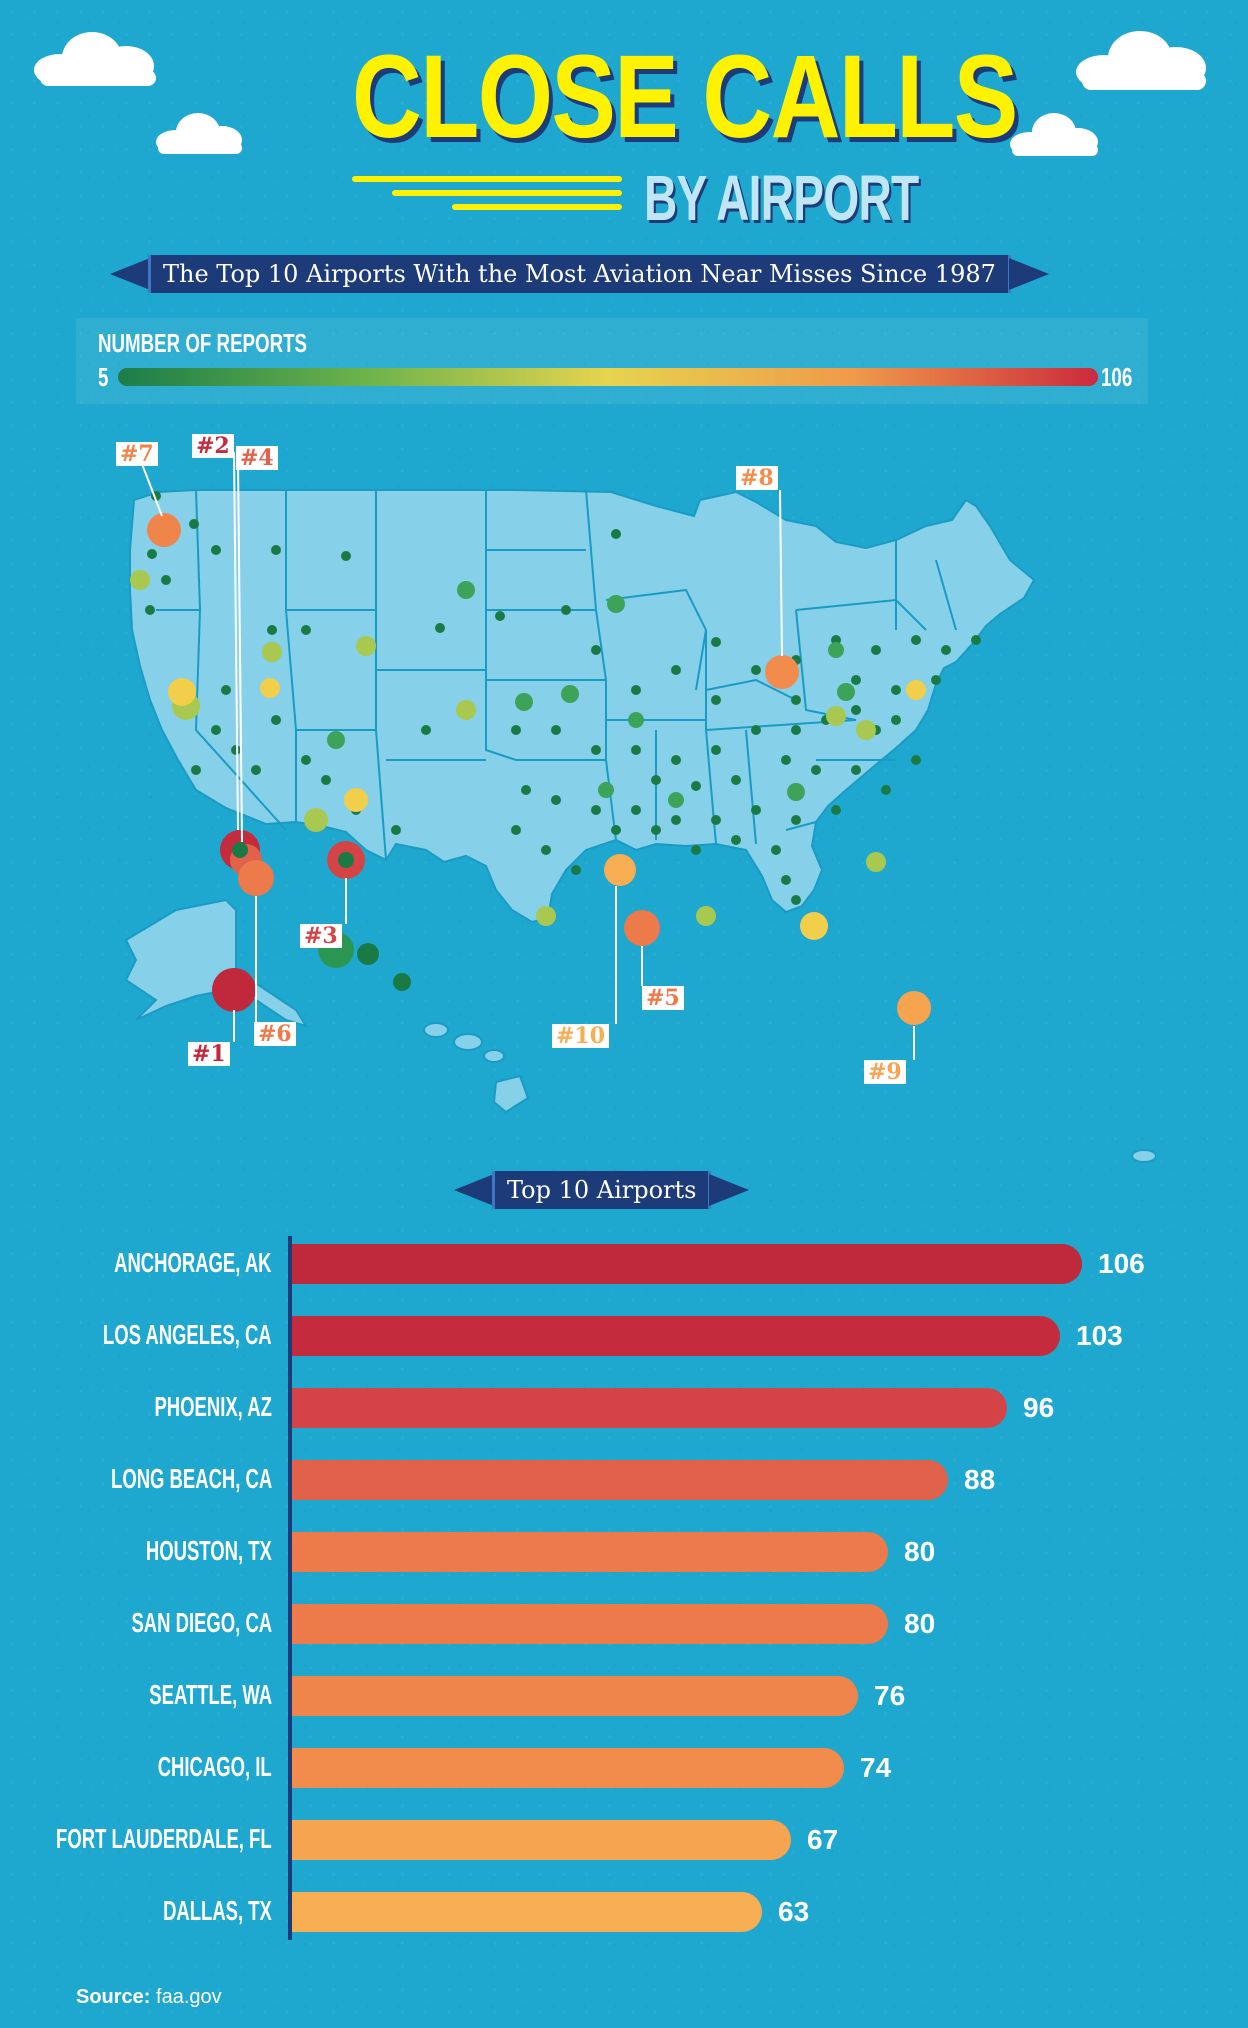 The width and height of the screenshot is (1248, 2028). What do you see at coordinates (685, 97) in the screenshot?
I see `page-title: CLOSE CALLS` at bounding box center [685, 97].